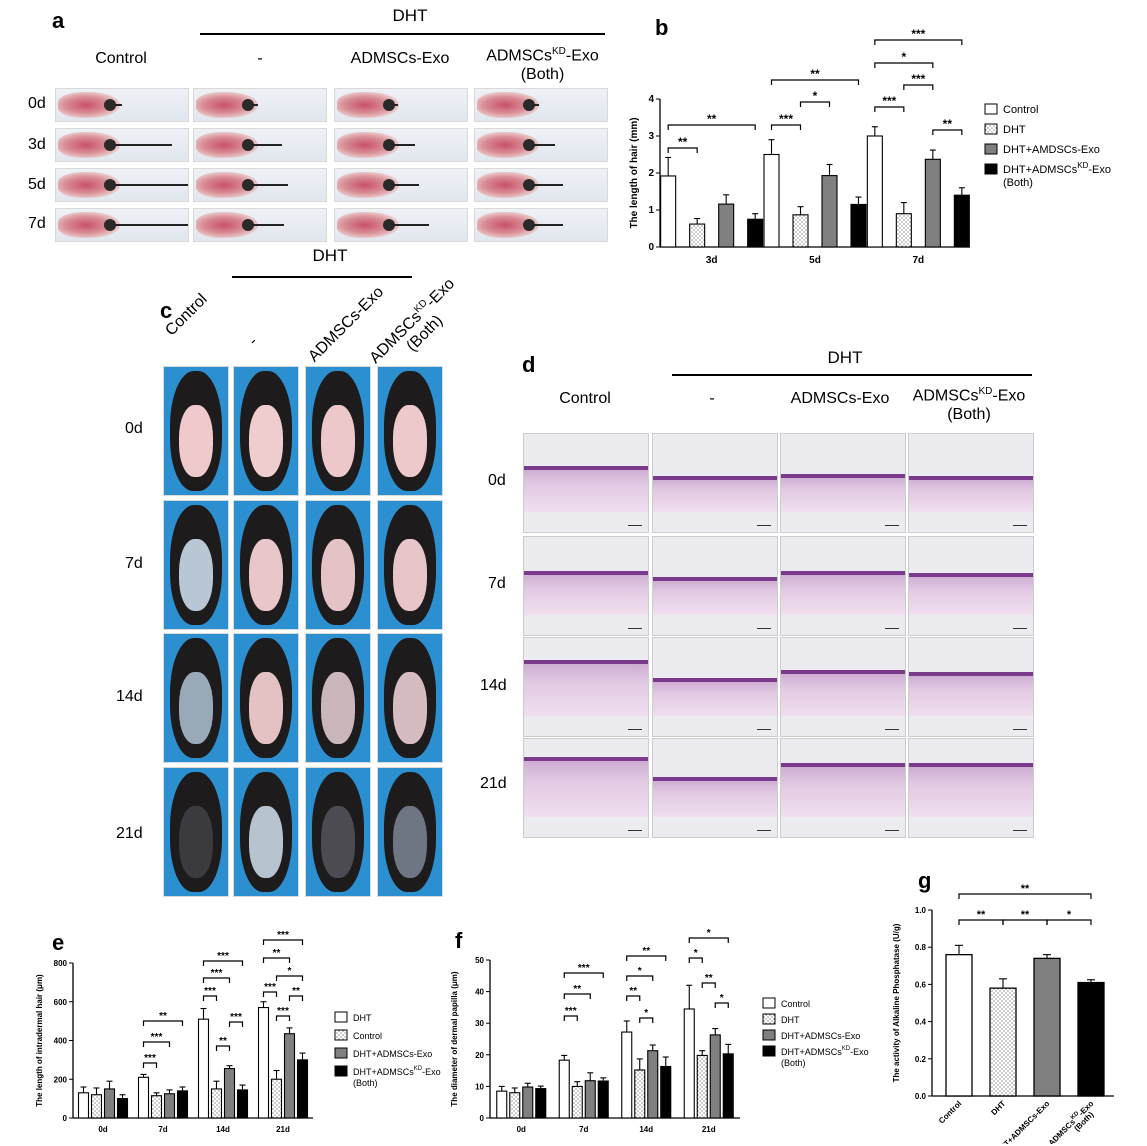 This screenshot has width=1147, height=1146. I want to click on panel-a-label: a, so click(58, 20).